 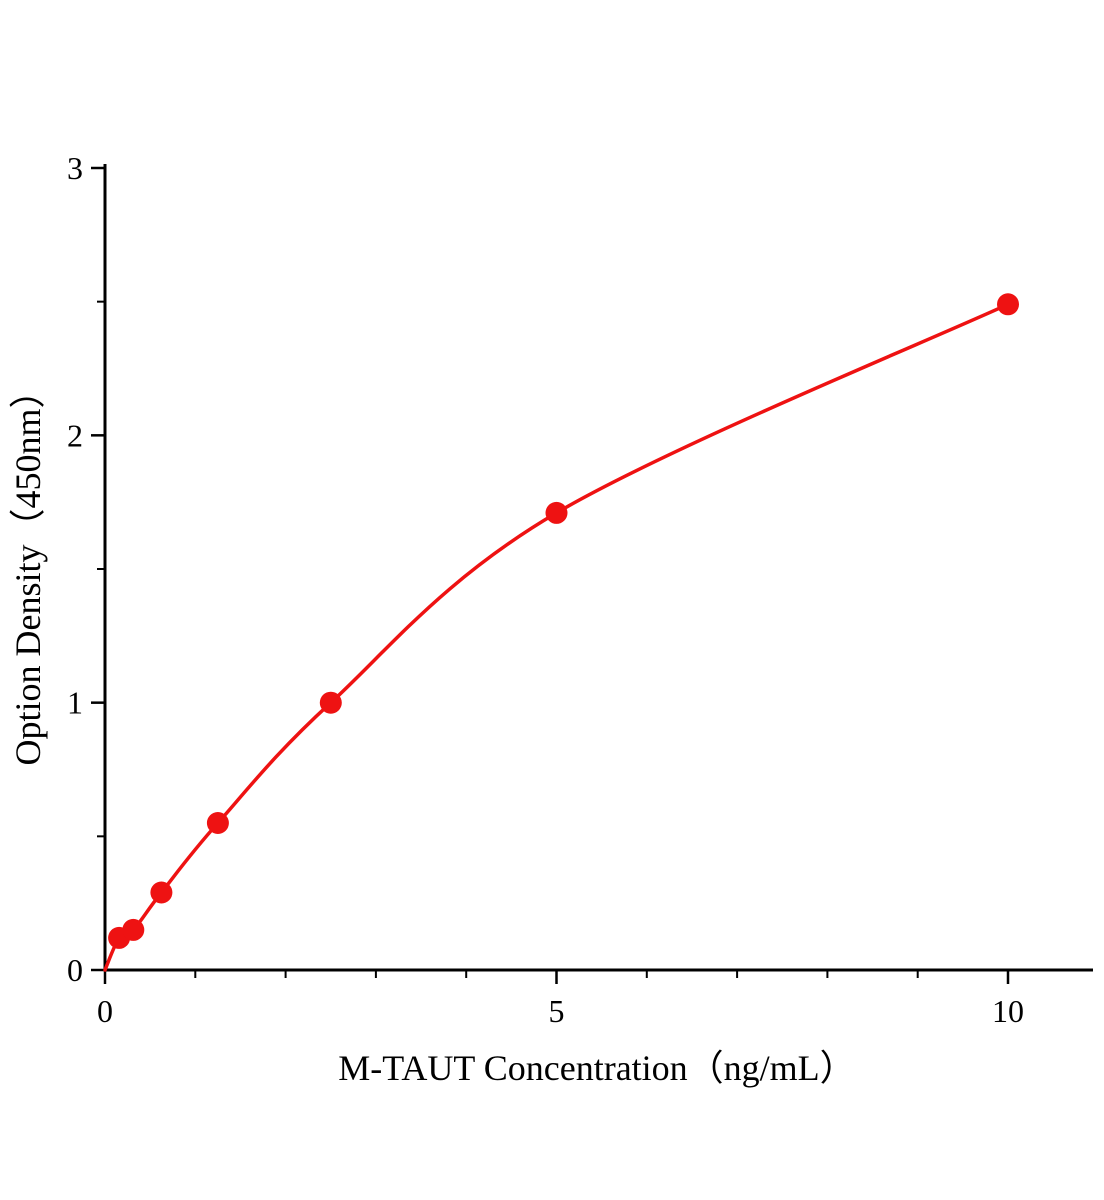 What do you see at coordinates (75, 168) in the screenshot?
I see `y-tick-label: 3` at bounding box center [75, 168].